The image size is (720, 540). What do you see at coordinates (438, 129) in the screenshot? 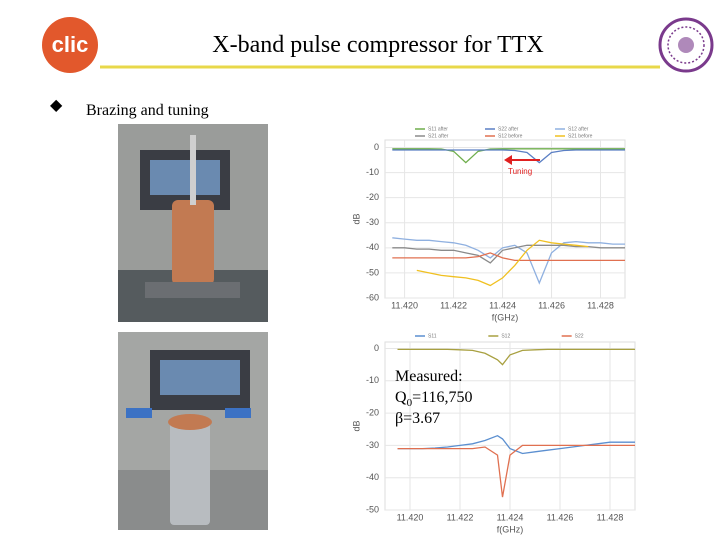
I see `legend-label: S11 after` at bounding box center [438, 129].